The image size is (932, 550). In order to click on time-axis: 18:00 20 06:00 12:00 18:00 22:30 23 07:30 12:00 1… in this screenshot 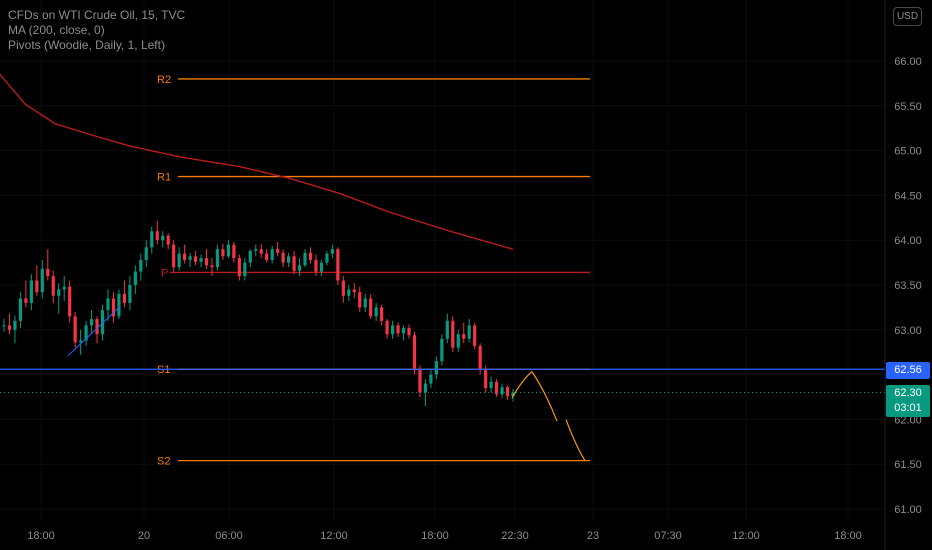, I will do `click(444, 536)`.